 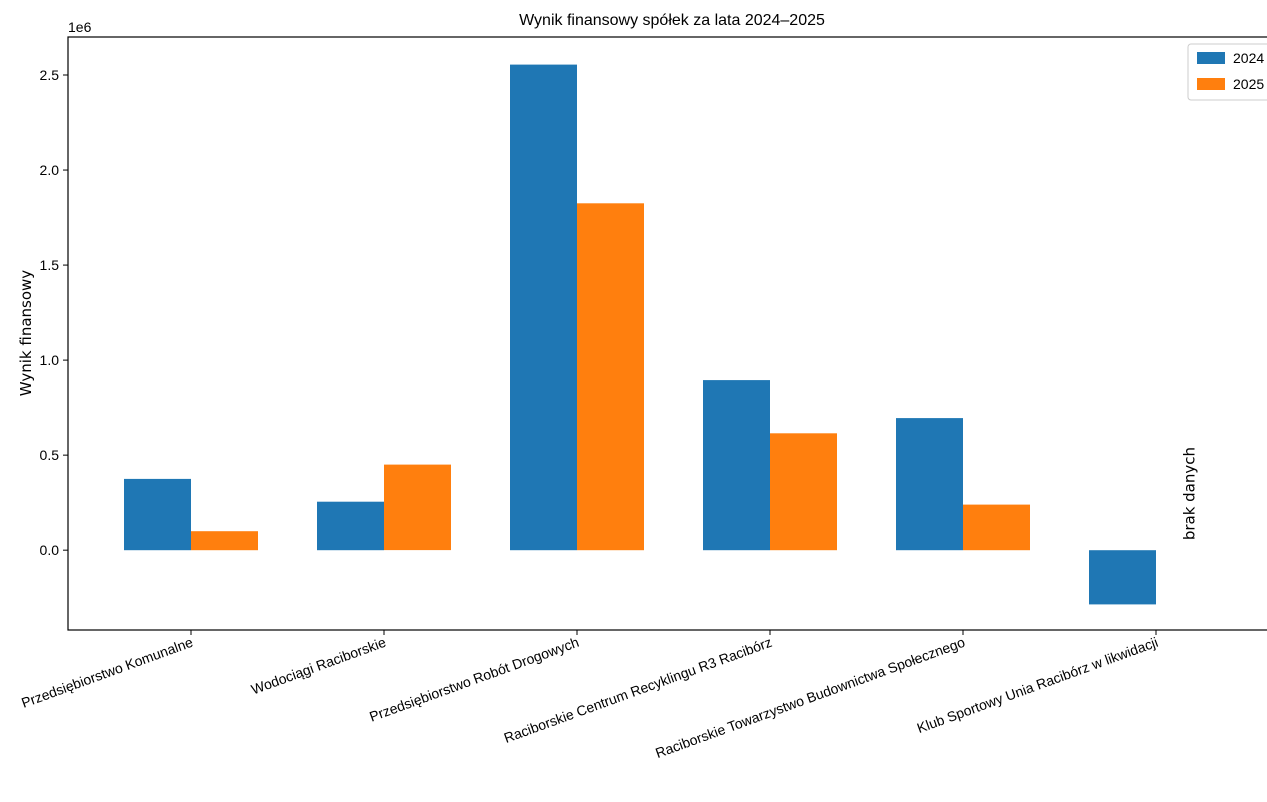 I want to click on y-tick-label: 0.5, so click(x=50, y=455).